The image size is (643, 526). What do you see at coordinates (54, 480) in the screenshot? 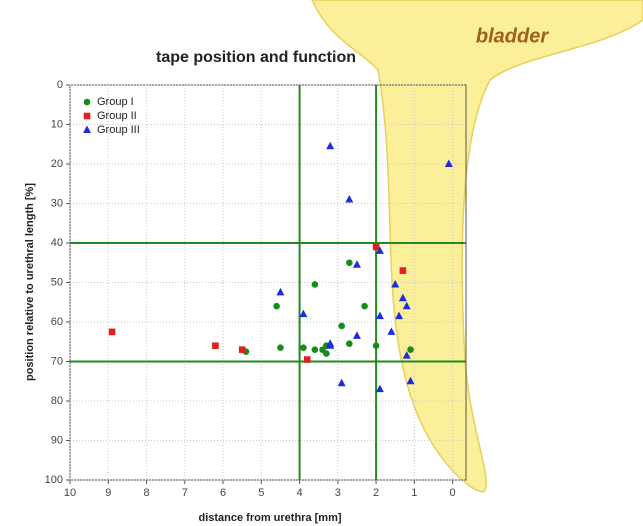
I see `y-tick-label: 100` at bounding box center [54, 480].